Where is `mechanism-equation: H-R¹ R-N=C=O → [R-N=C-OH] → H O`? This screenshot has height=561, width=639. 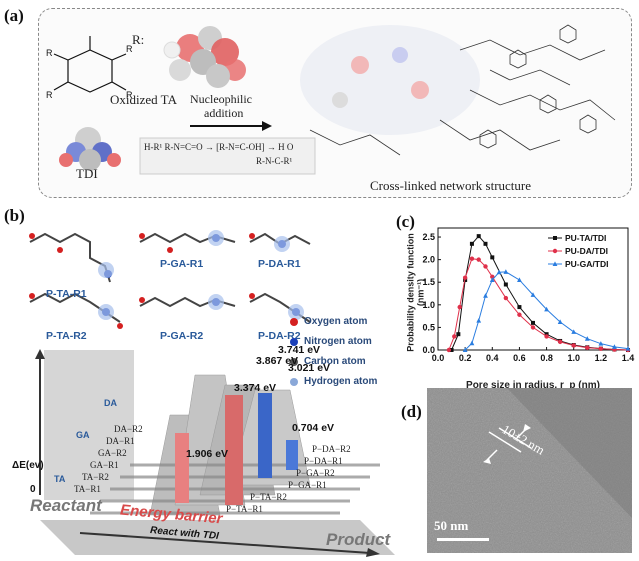
mechanism-equation: H-R¹ R-N=C=O → [R-N=C-OH] → H O is located at coordinates (219, 147).